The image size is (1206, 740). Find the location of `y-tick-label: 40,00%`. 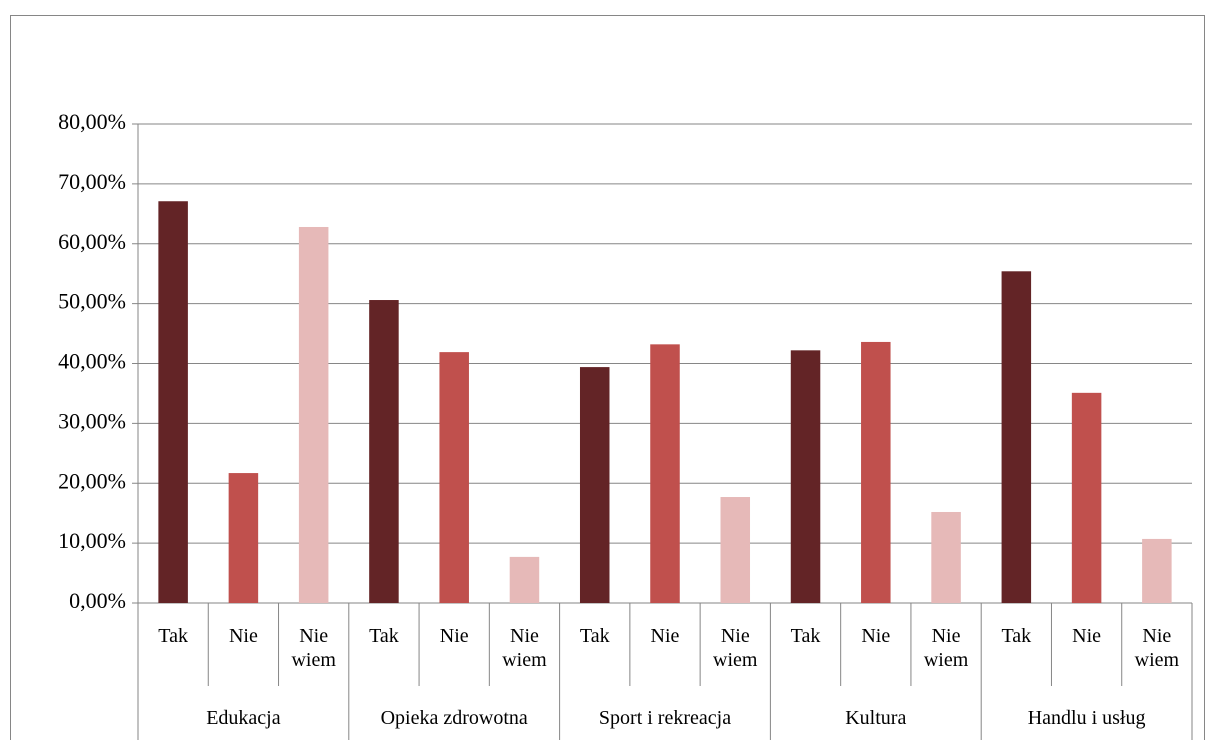

y-tick-label: 40,00% is located at coordinates (92, 361).